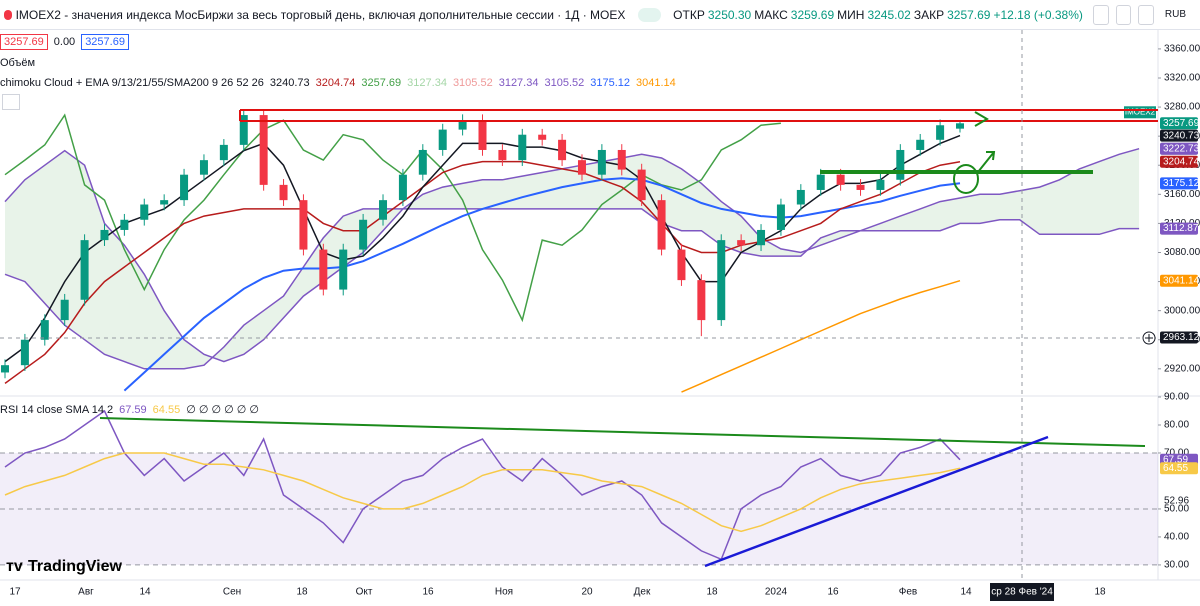 The width and height of the screenshot is (1200, 606). I want to click on y-tick-label: 70.00, so click(1176, 453).